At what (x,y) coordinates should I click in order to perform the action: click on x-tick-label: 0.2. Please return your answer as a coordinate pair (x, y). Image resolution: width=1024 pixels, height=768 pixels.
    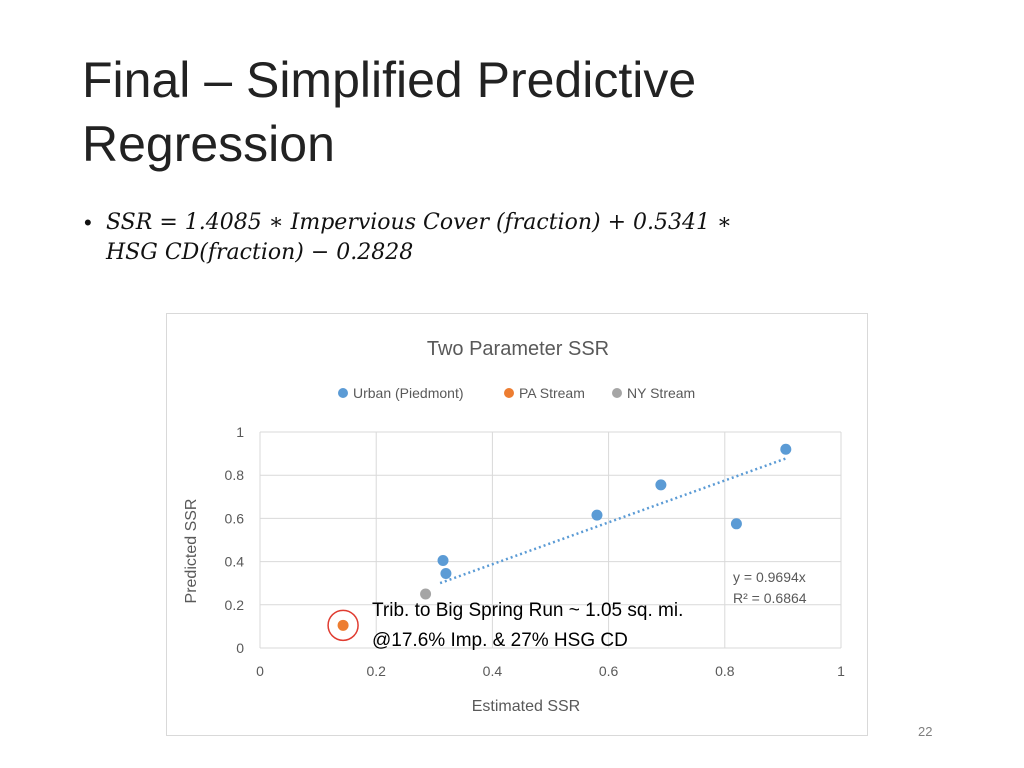
    Looking at the image, I should click on (376, 671).